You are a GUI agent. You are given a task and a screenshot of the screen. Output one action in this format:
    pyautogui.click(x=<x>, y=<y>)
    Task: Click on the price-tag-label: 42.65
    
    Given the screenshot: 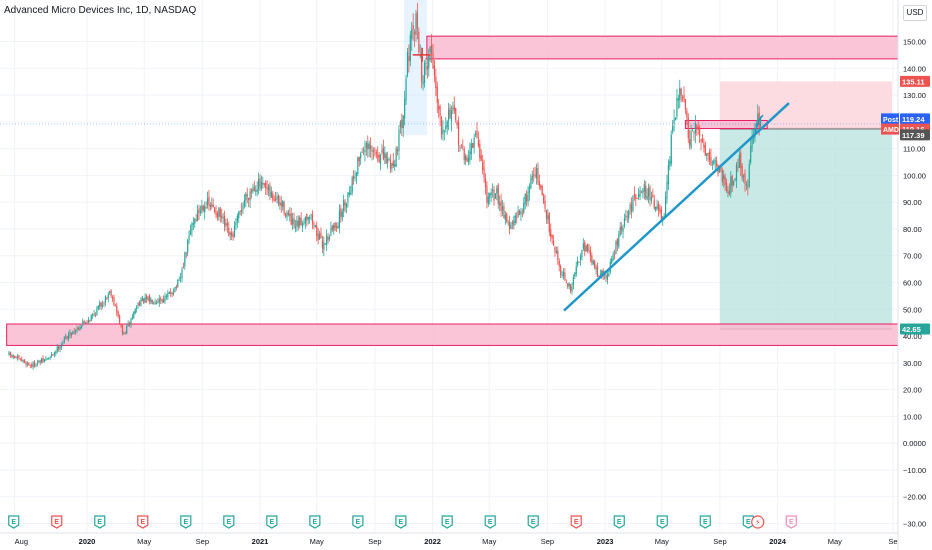 What is the action you would take?
    pyautogui.click(x=911, y=329)
    